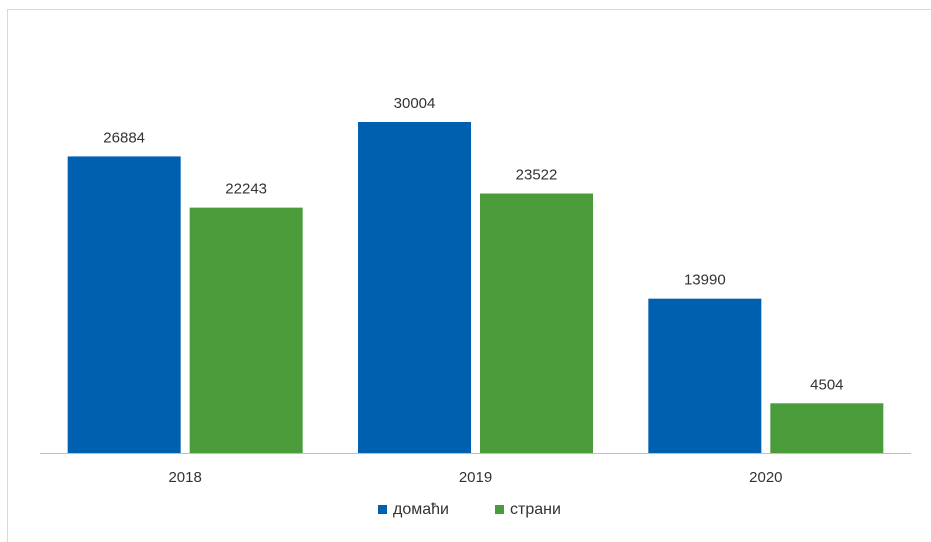  I want to click on x-tick-labels-group: 2018 2019 2020, so click(475, 477).